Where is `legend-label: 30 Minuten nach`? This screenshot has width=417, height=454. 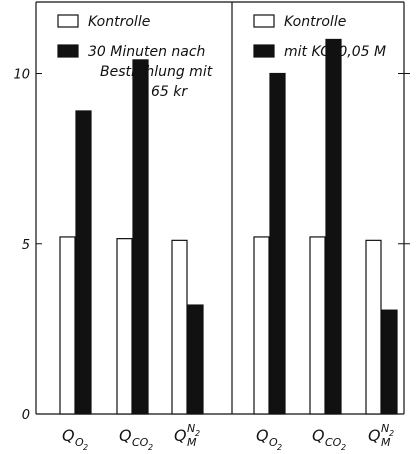 legend-label: 30 Minuten nach is located at coordinates (146, 52).